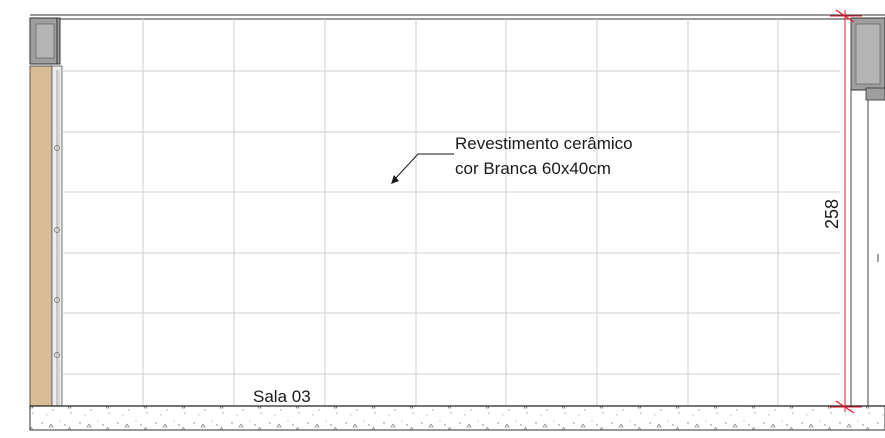 Image resolution: width=885 pixels, height=438 pixels. Describe the element at coordinates (422, 168) in the screenshot. I see `annotation-leader` at that location.